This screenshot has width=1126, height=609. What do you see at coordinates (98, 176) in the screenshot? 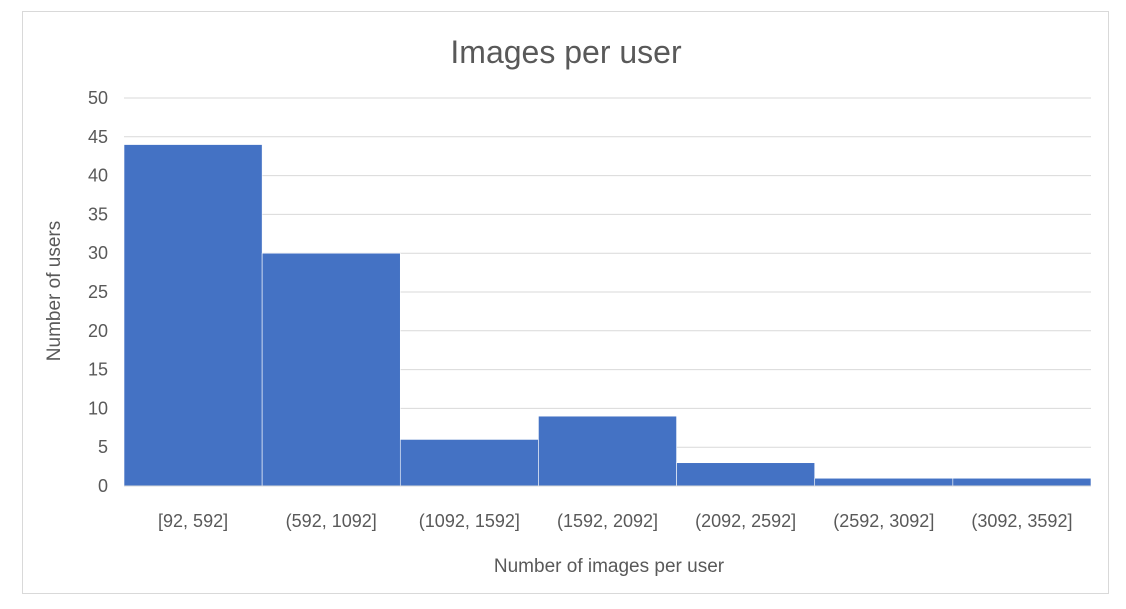
I see `y-tick-label: 40` at bounding box center [98, 176].